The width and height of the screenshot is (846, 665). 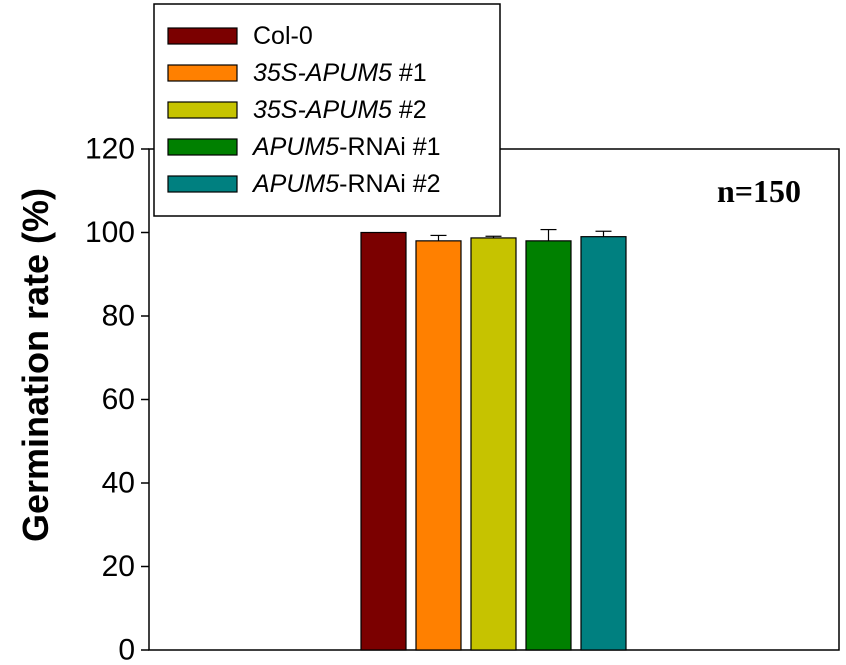 What do you see at coordinates (118, 566) in the screenshot?
I see `y-tick-label: 20` at bounding box center [118, 566].